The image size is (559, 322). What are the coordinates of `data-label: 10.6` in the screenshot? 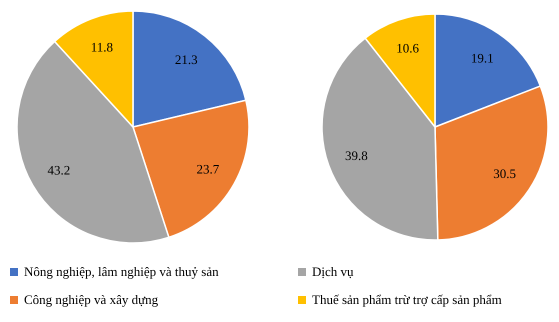 It's located at (408, 48).